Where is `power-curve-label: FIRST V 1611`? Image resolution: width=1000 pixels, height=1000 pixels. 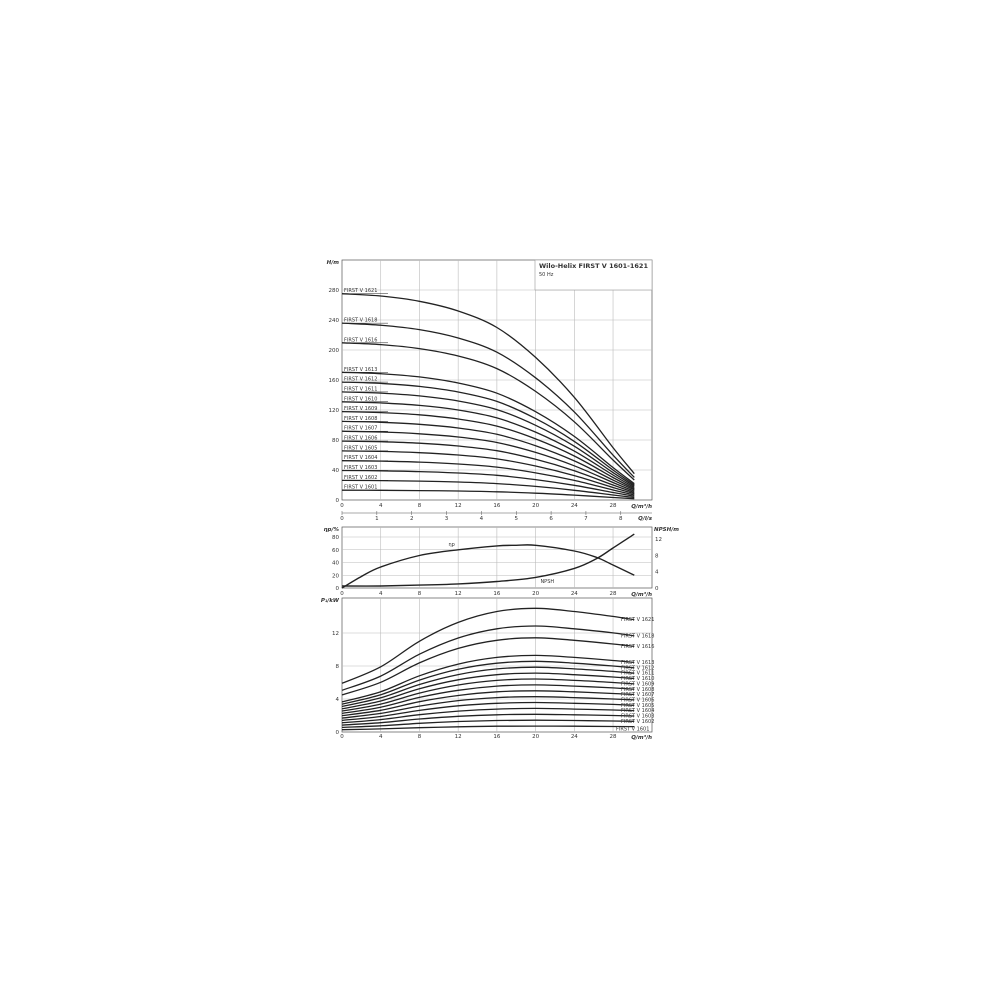
power-curve-label: FIRST V 1611 is located at coordinates (637, 674).